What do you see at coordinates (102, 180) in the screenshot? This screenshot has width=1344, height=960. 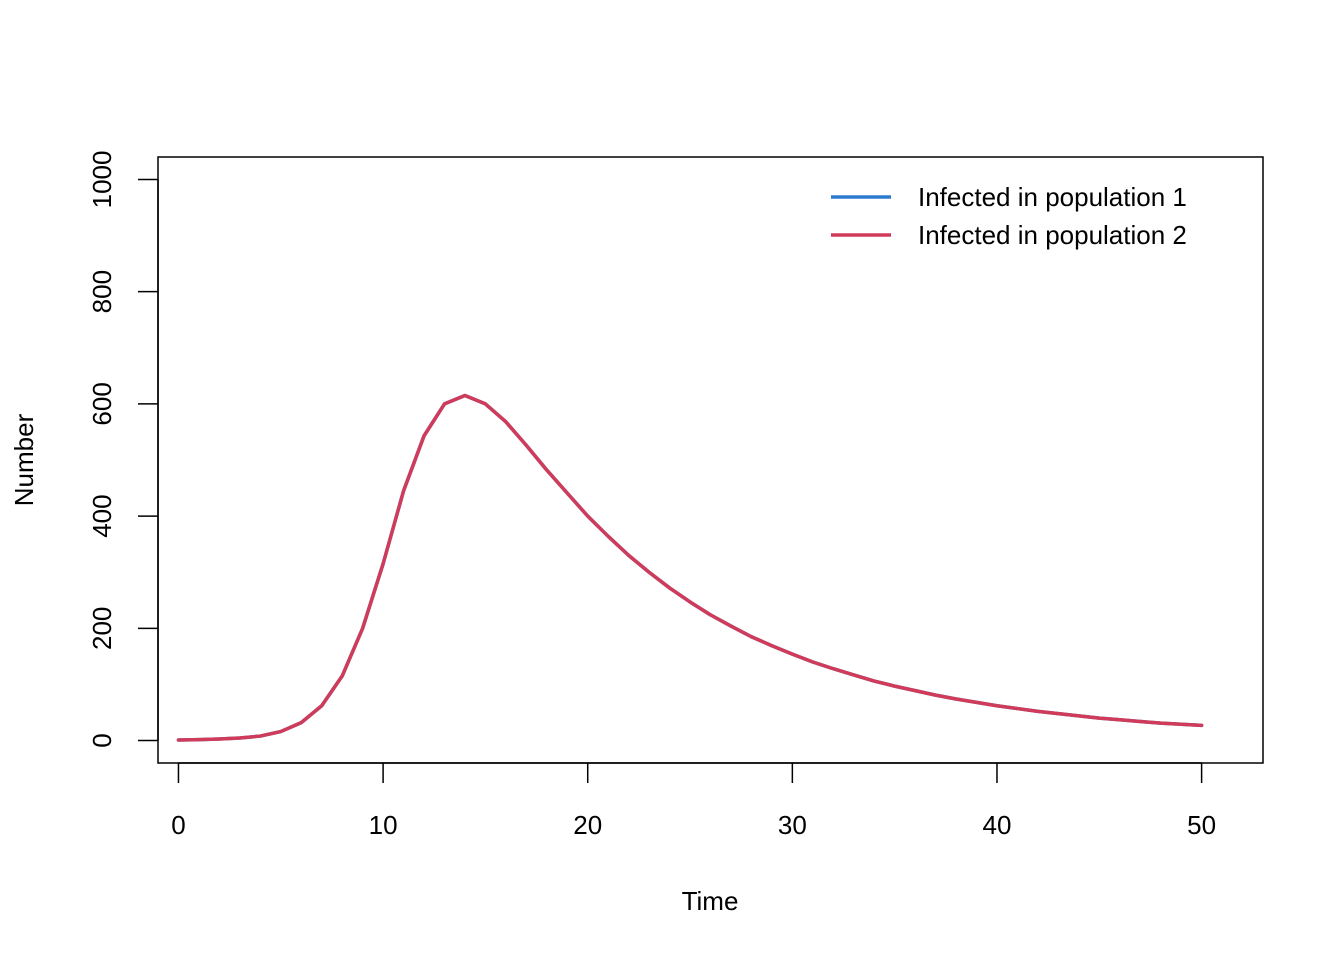 I see `y-tick-label: 1000` at bounding box center [102, 180].